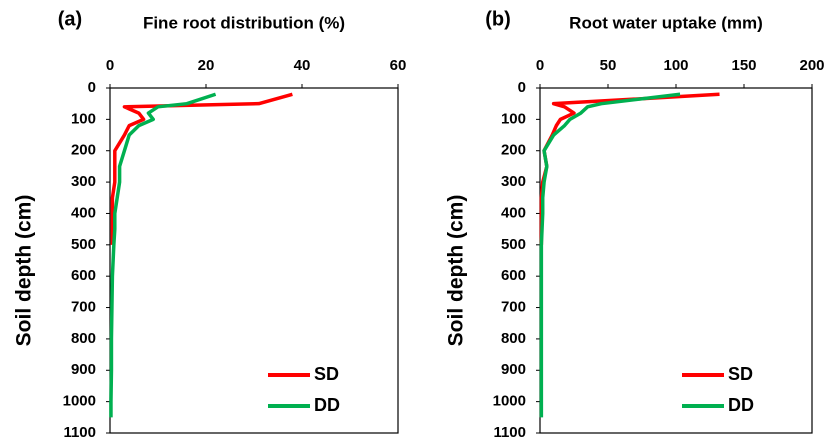  I want to click on panel-label: (b), so click(498, 19).